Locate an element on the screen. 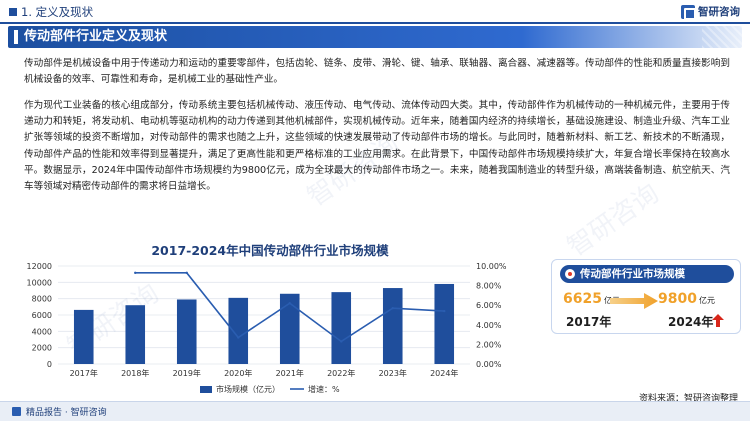 The image size is (750, 421). logo-icon is located at coordinates (688, 12).